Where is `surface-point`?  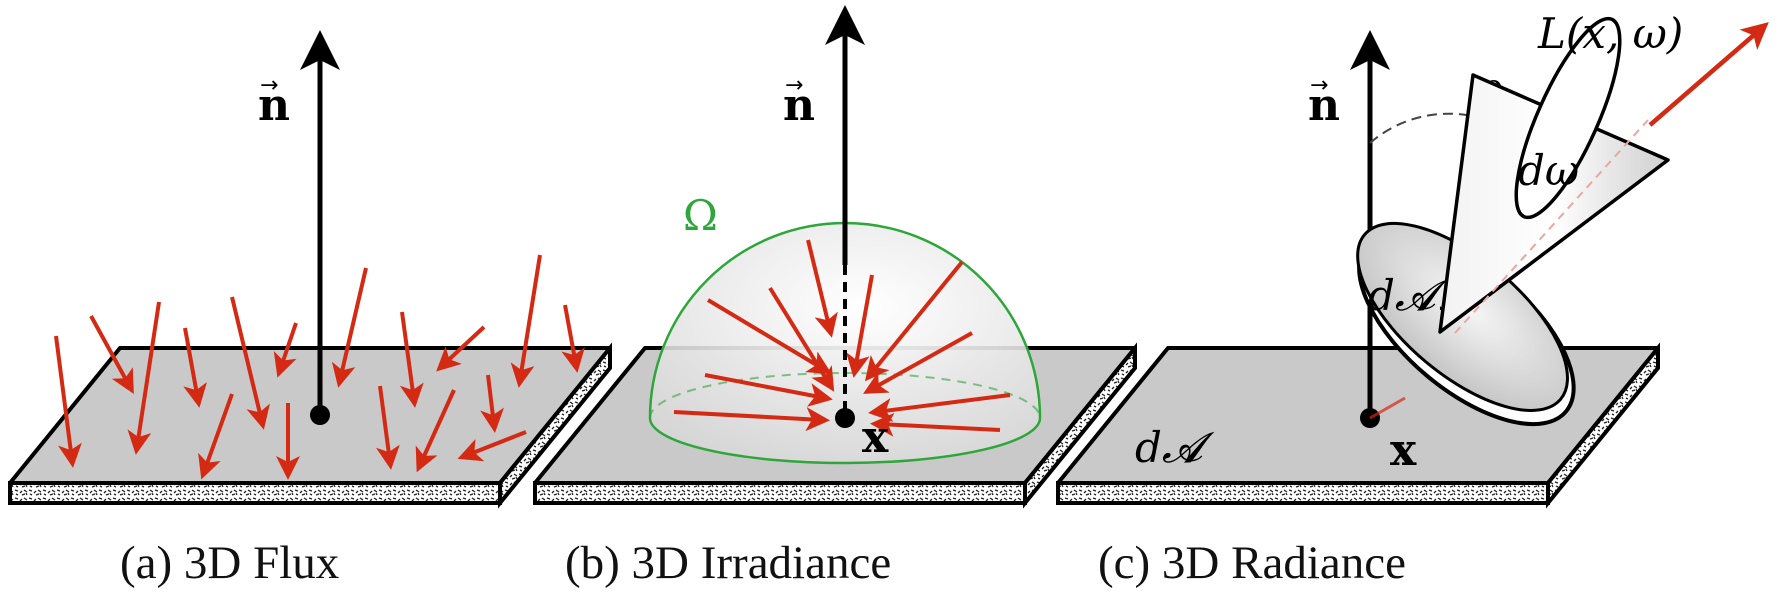
surface-point is located at coordinates (320, 415).